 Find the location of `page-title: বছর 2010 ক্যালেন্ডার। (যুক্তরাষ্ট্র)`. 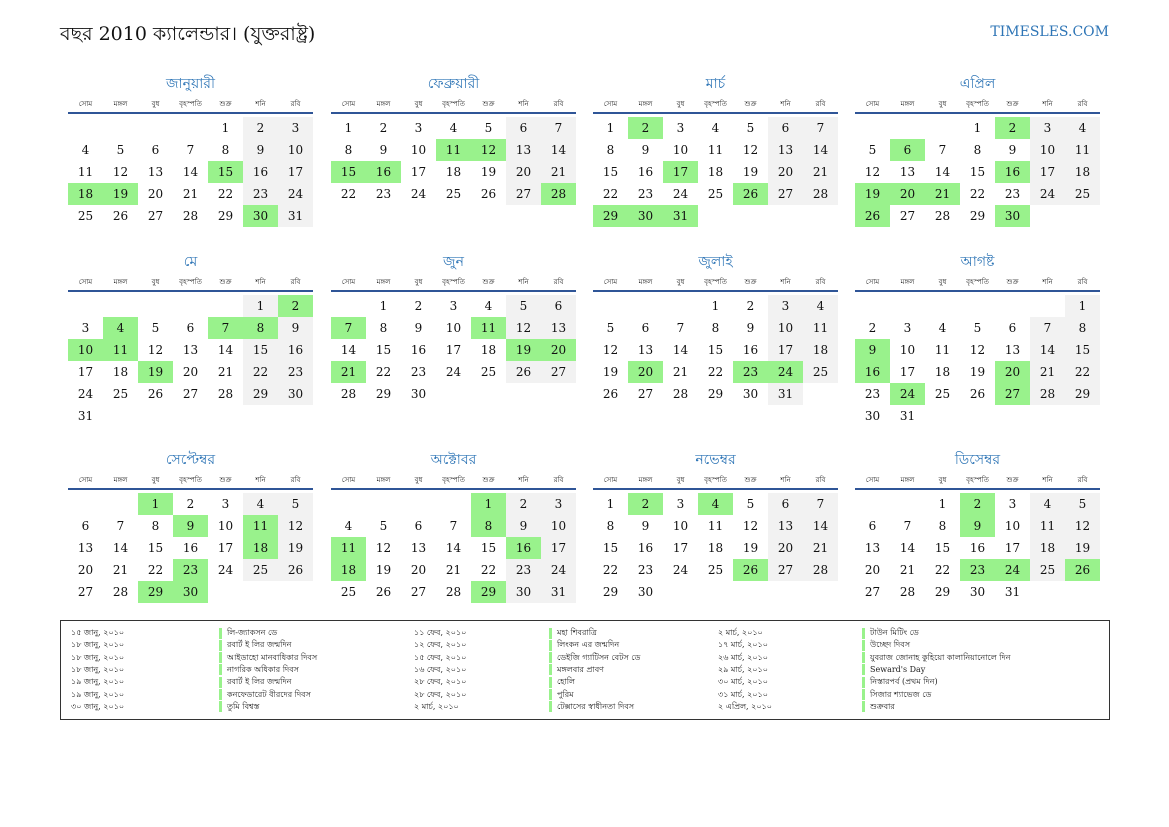

page-title: বছর 2010 ক্যালেন্ডার। (যুক্তরাষ্ট্র) is located at coordinates (188, 34).